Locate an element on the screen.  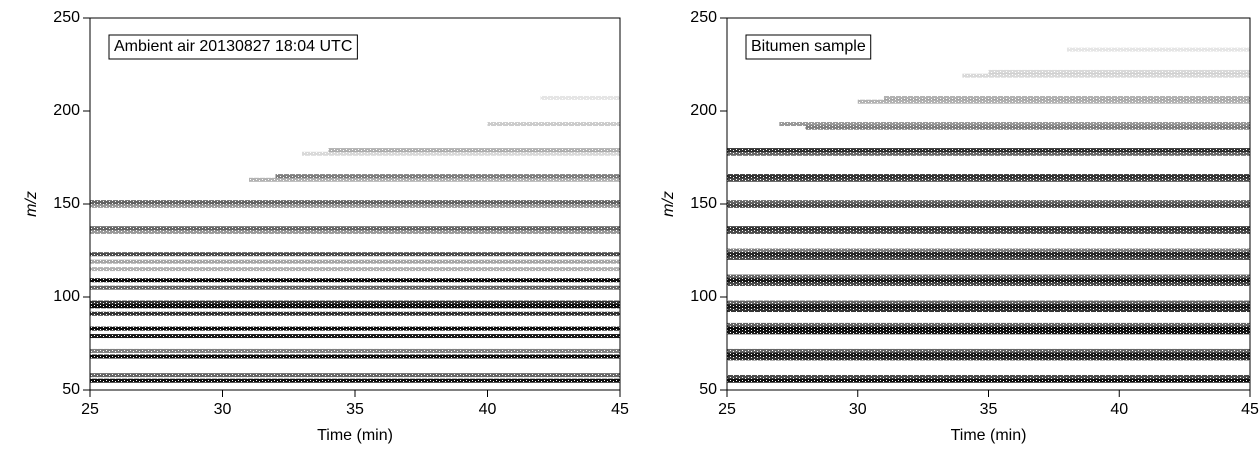
annotation: Ambient air 20130827 18:04 UTC is located at coordinates (233, 46).